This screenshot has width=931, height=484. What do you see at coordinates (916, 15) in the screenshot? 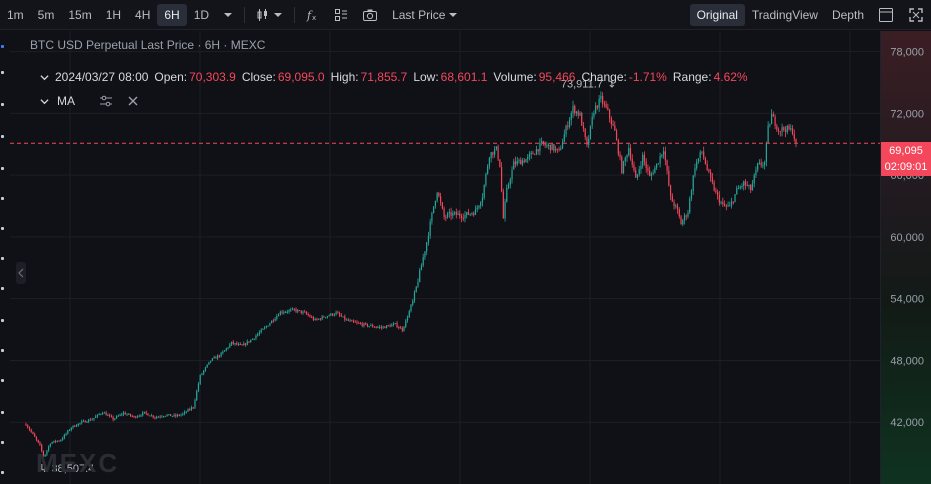
I see `fullscreen-icon` at bounding box center [916, 15].